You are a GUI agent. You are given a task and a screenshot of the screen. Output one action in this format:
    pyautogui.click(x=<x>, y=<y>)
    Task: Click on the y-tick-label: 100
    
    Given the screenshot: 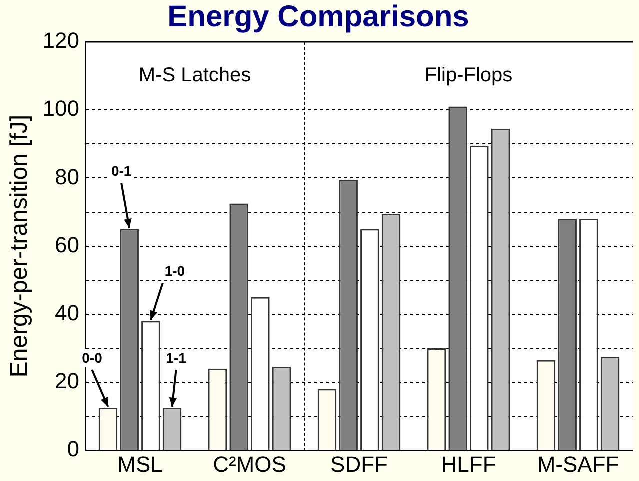 What is the action you would take?
    pyautogui.click(x=61, y=109)
    